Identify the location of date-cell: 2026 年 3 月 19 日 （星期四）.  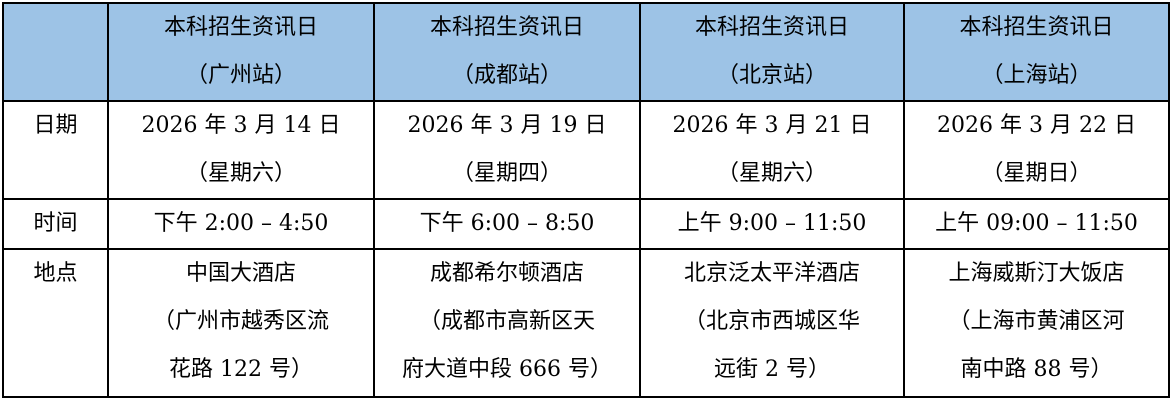
(507, 150).